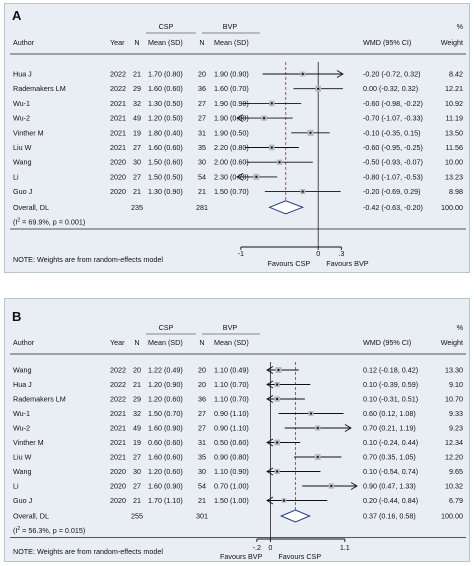  What do you see at coordinates (165, 370) in the screenshot?
I see `study-mean-sd-left: 1.22 (0.49)` at bounding box center [165, 370].